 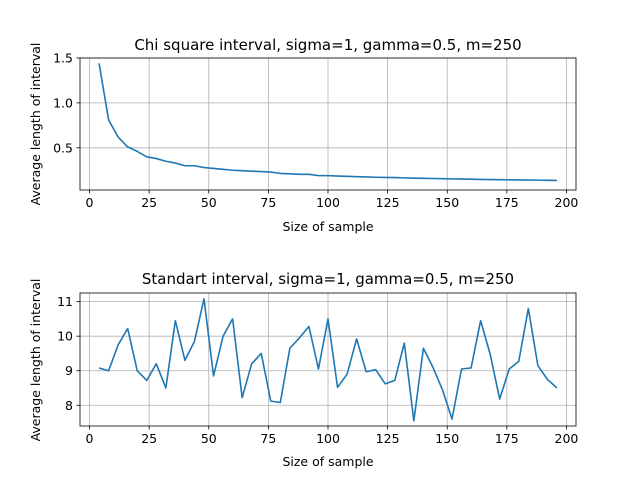 I want to click on chi-square-xlabel: Size of sample, so click(x=327, y=226).